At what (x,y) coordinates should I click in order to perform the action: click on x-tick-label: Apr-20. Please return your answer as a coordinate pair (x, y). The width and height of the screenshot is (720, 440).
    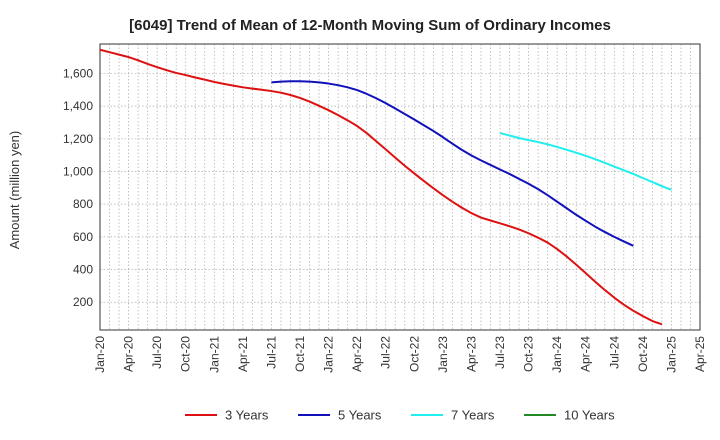
    Looking at the image, I should click on (129, 354).